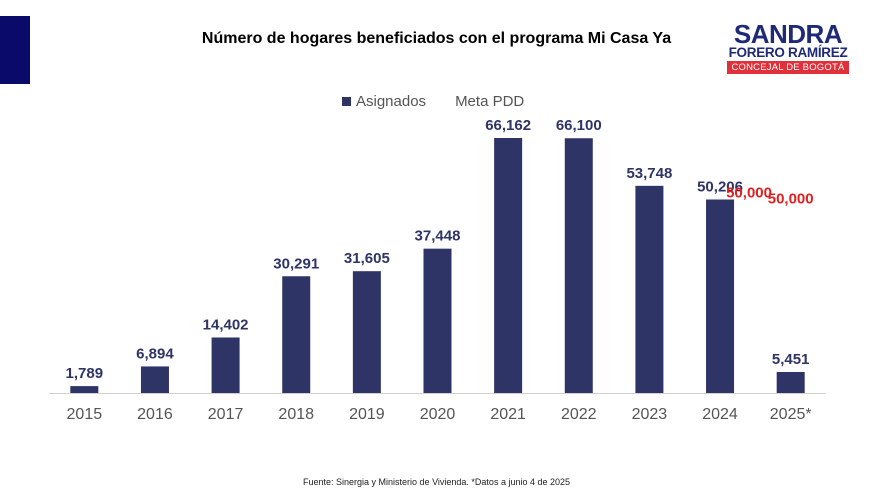 The image size is (873, 488). What do you see at coordinates (85, 373) in the screenshot?
I see `bar-value-label: 1,789` at bounding box center [85, 373].